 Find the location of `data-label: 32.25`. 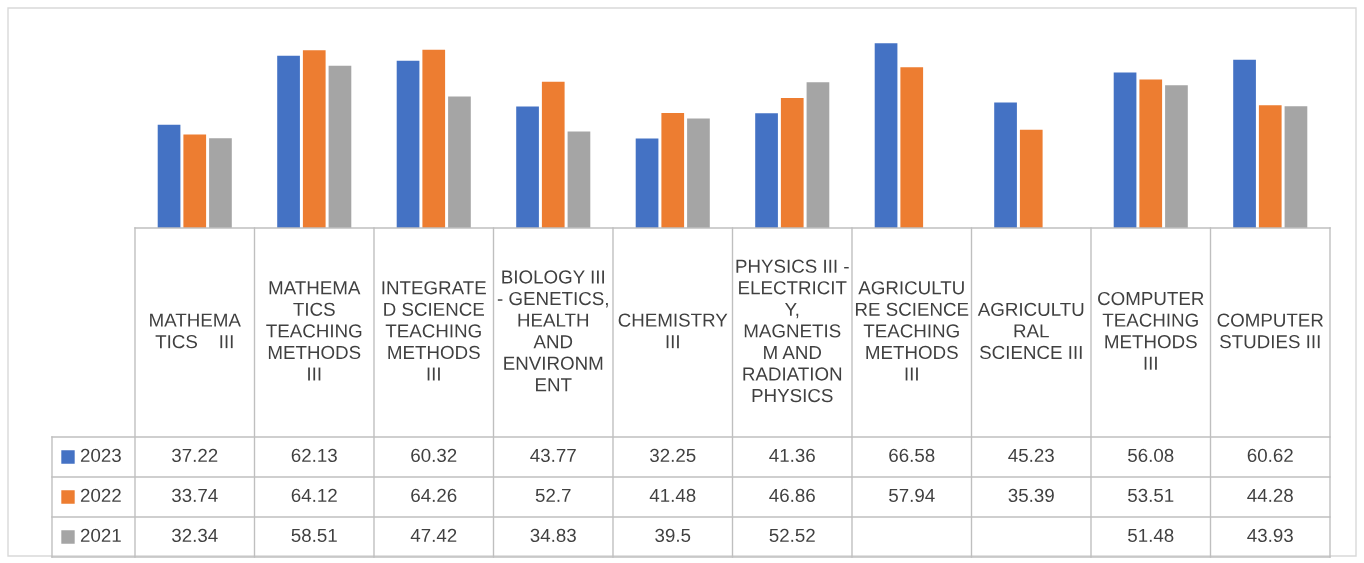

data-label: 32.25 is located at coordinates (673, 455).